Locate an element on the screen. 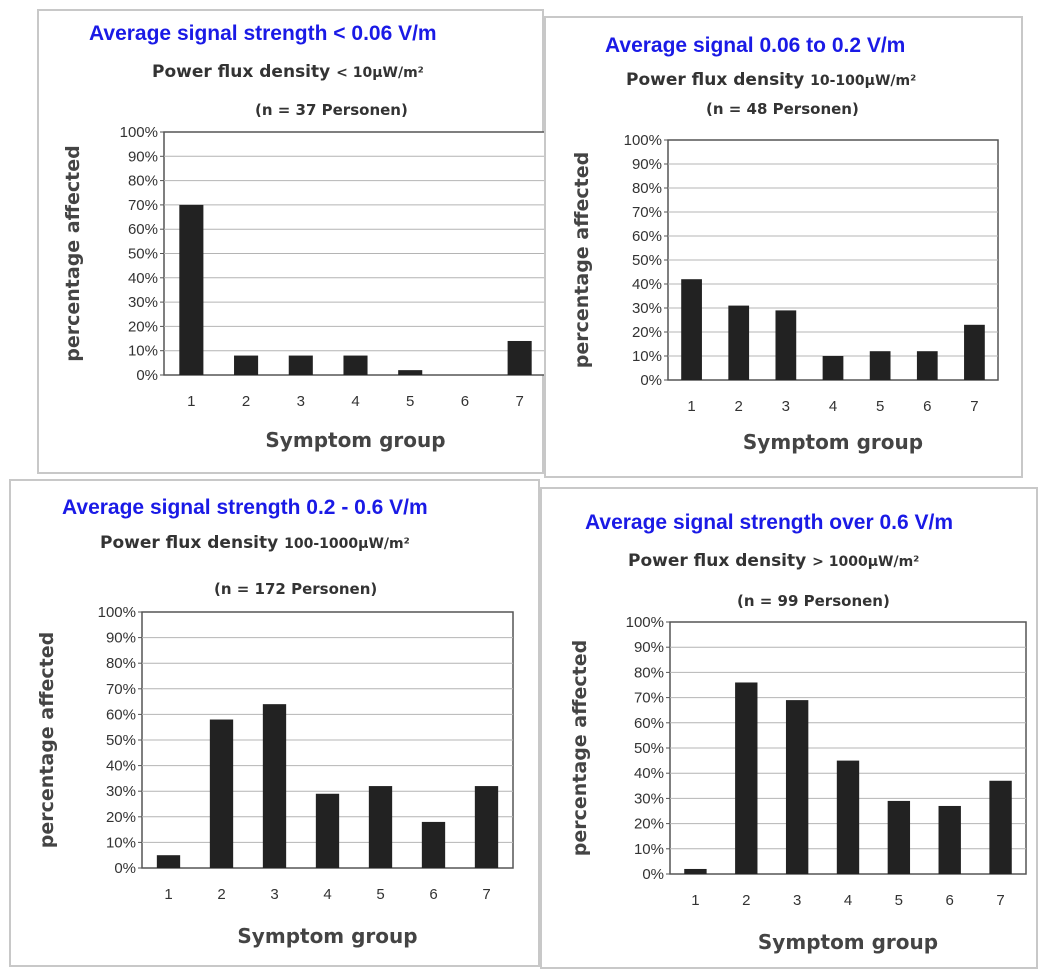 This screenshot has height=971, width=1038. chart-title: Average signal strength over 0.6 V/m is located at coordinates (769, 522).